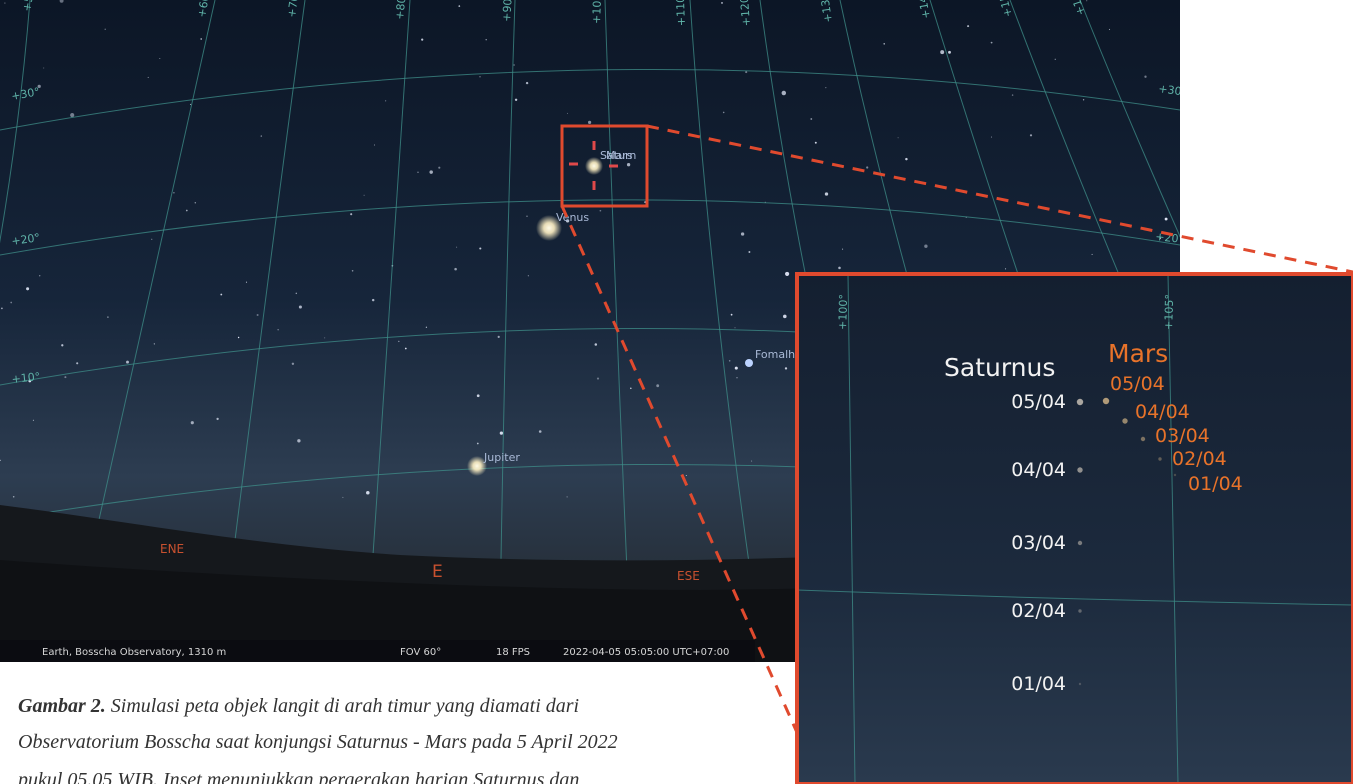  I want to click on jupiter, so click(477, 466).